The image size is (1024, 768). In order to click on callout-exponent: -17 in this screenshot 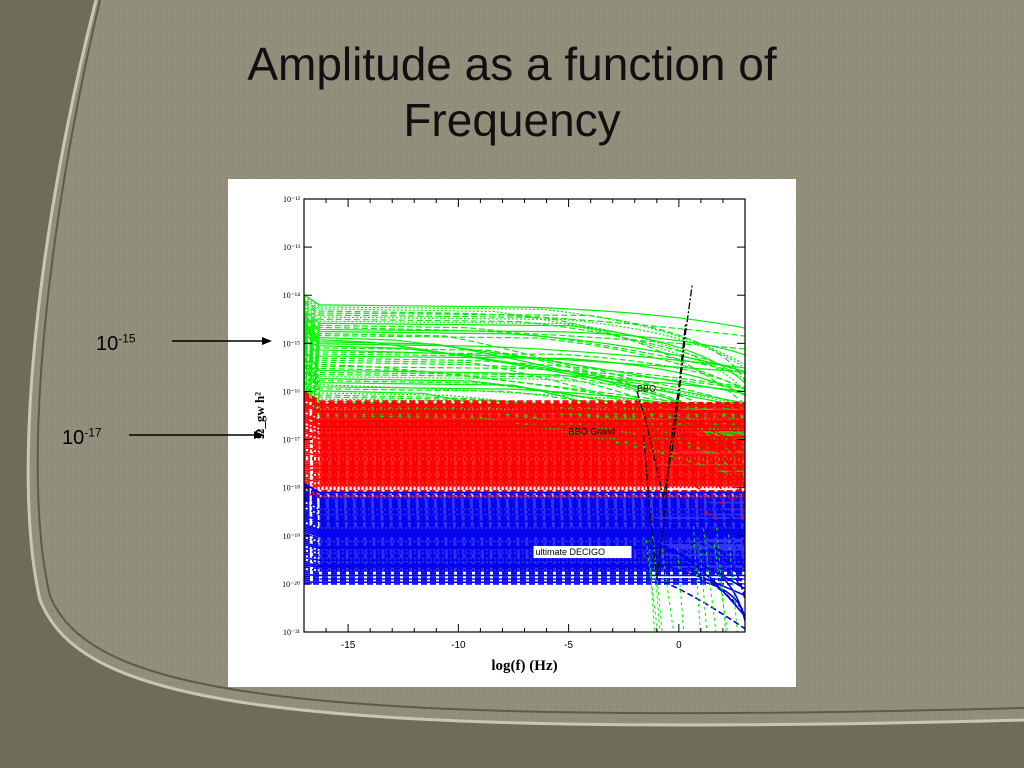, I will do `click(93, 432)`.